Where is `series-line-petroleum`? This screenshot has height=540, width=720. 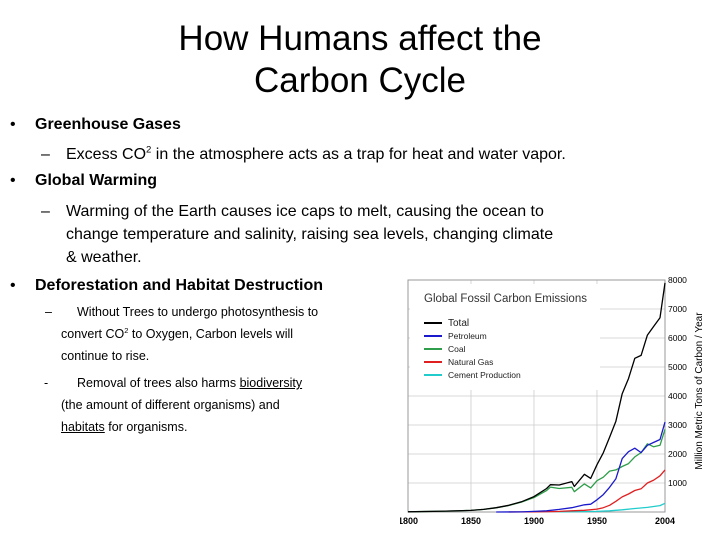 series-line-petroleum is located at coordinates (581, 467).